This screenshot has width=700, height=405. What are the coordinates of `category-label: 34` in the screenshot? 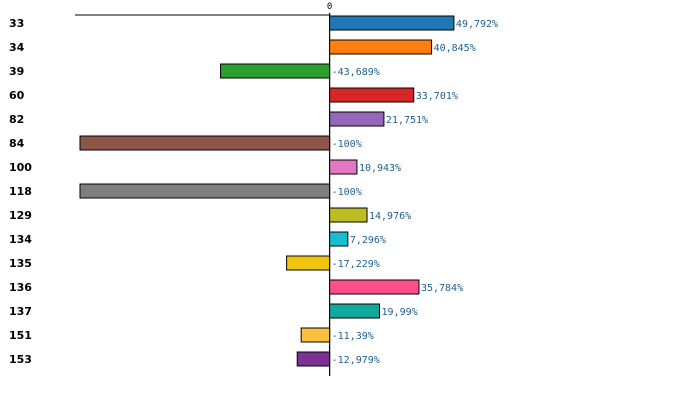 It's located at (17, 47).